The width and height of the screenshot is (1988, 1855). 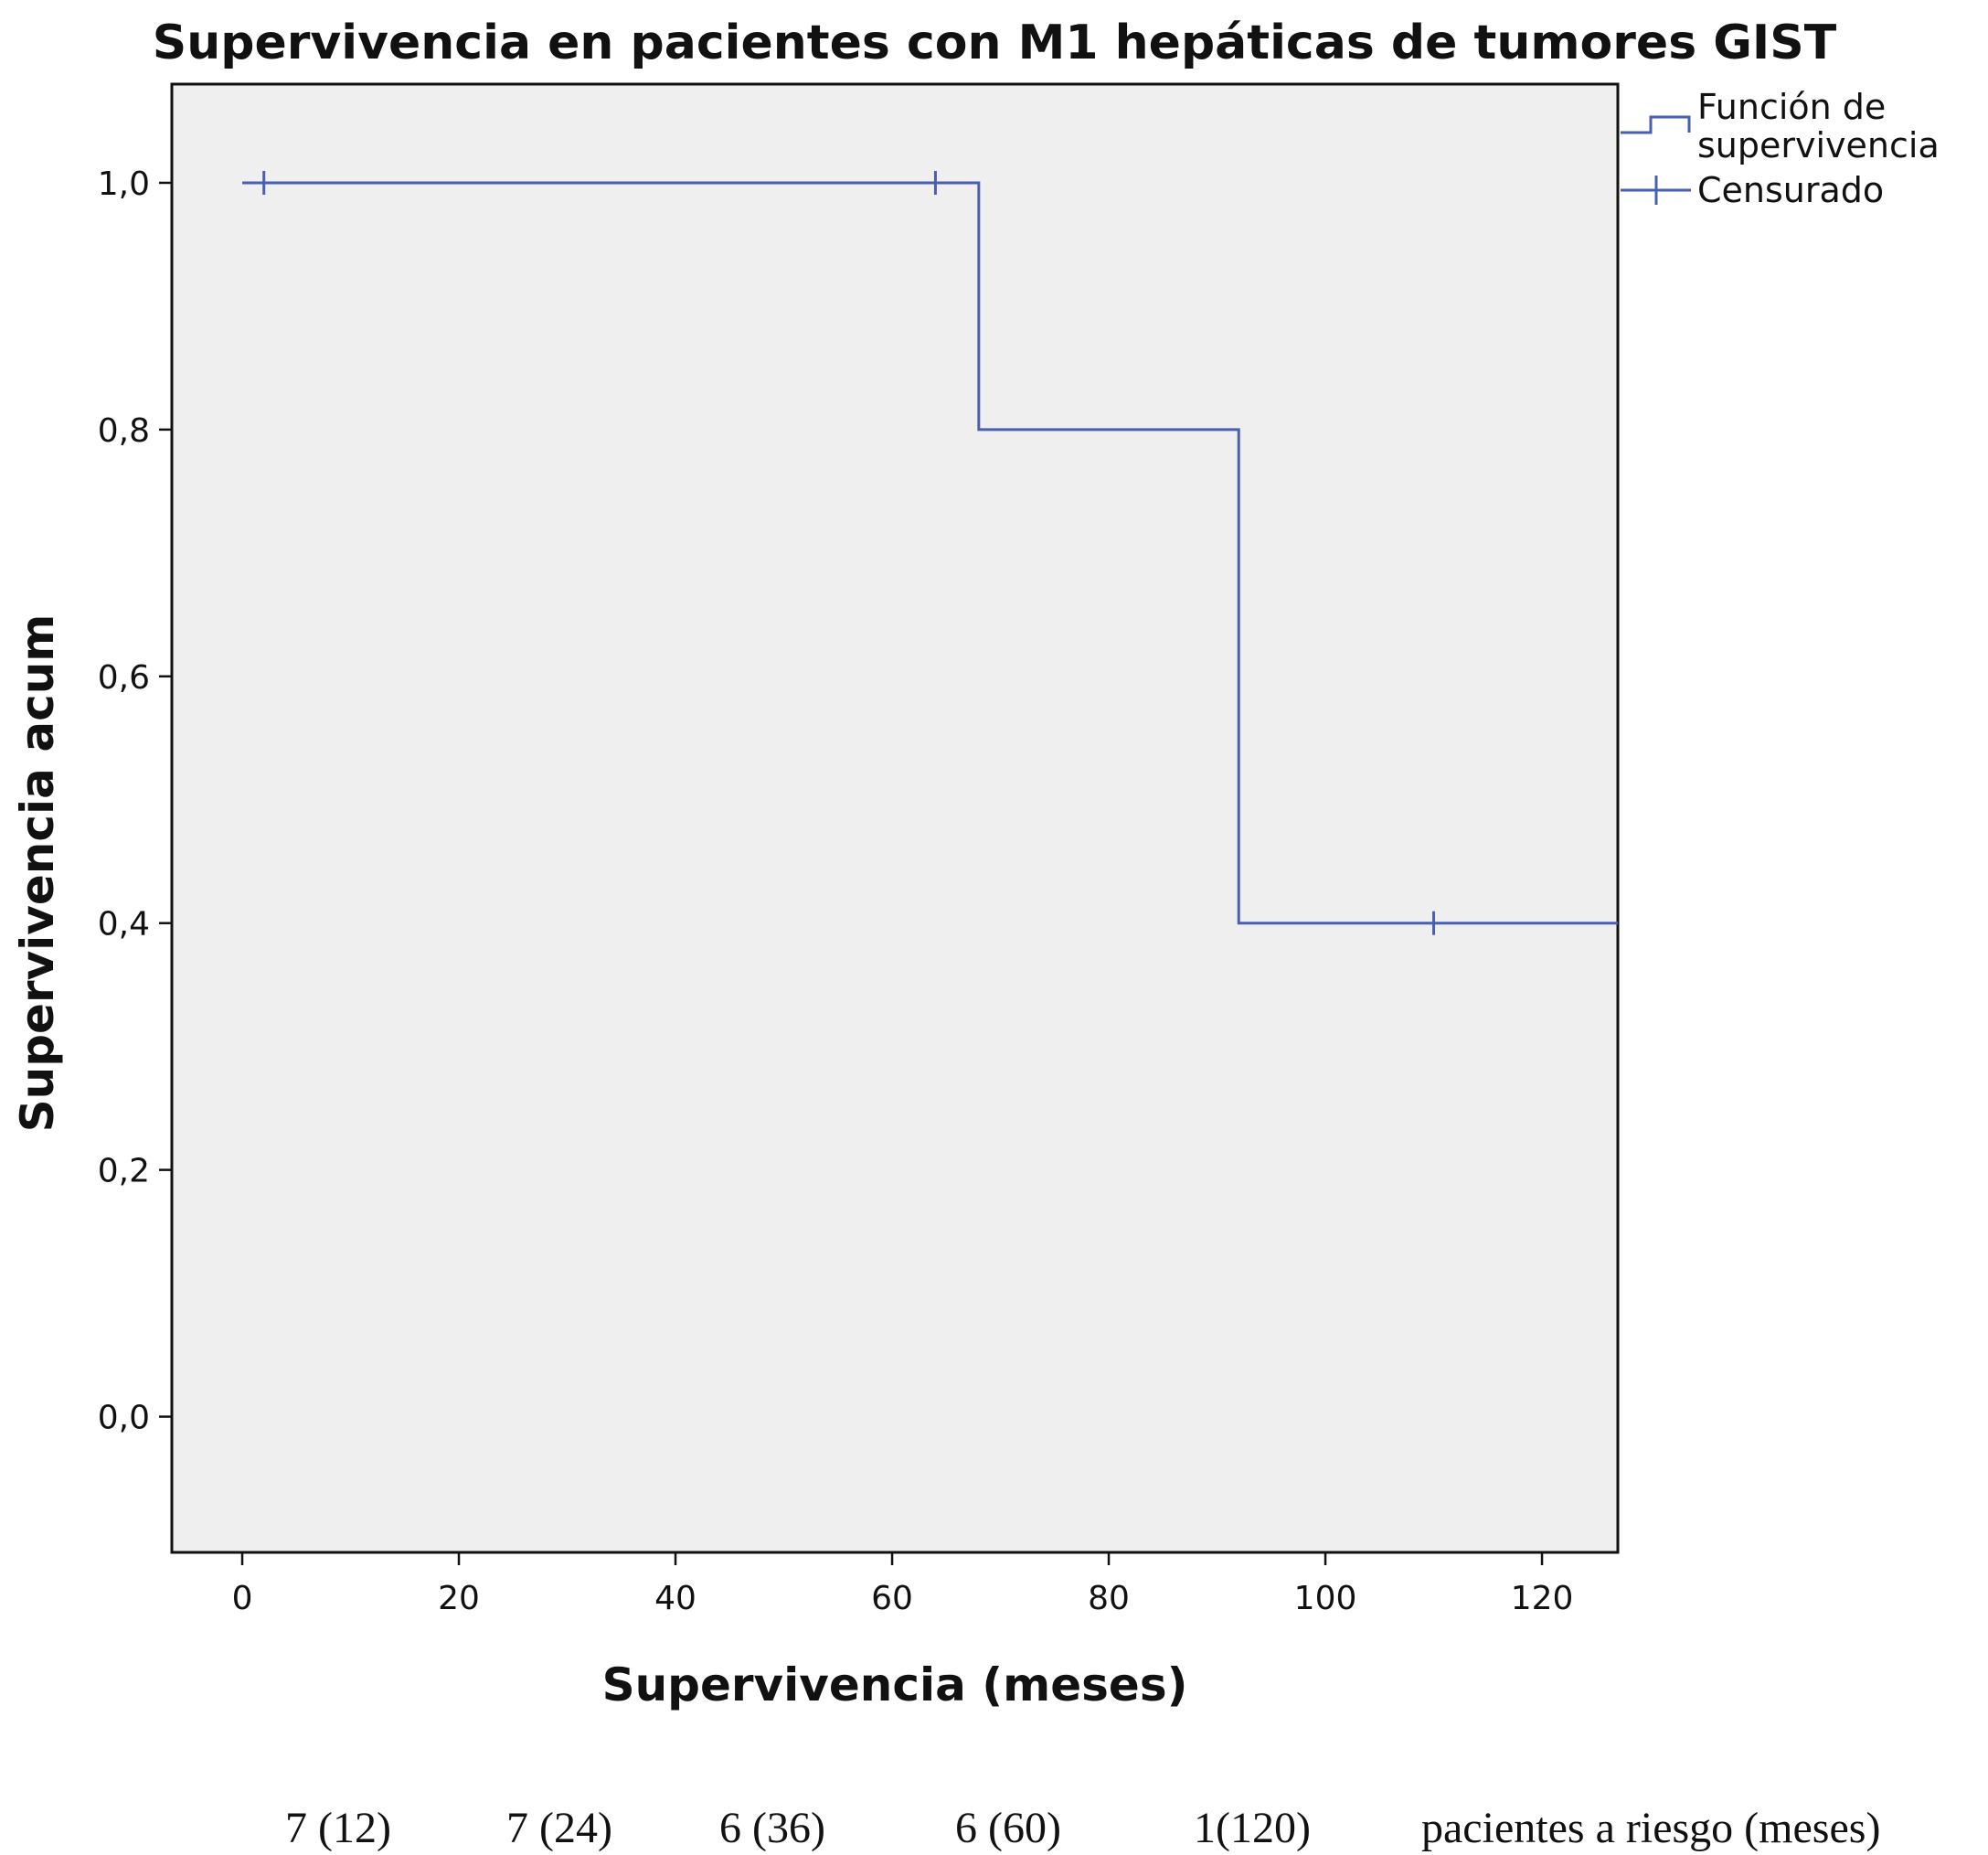 What do you see at coordinates (1790, 190) in the screenshot?
I see `legend-label-censored: Censurado` at bounding box center [1790, 190].